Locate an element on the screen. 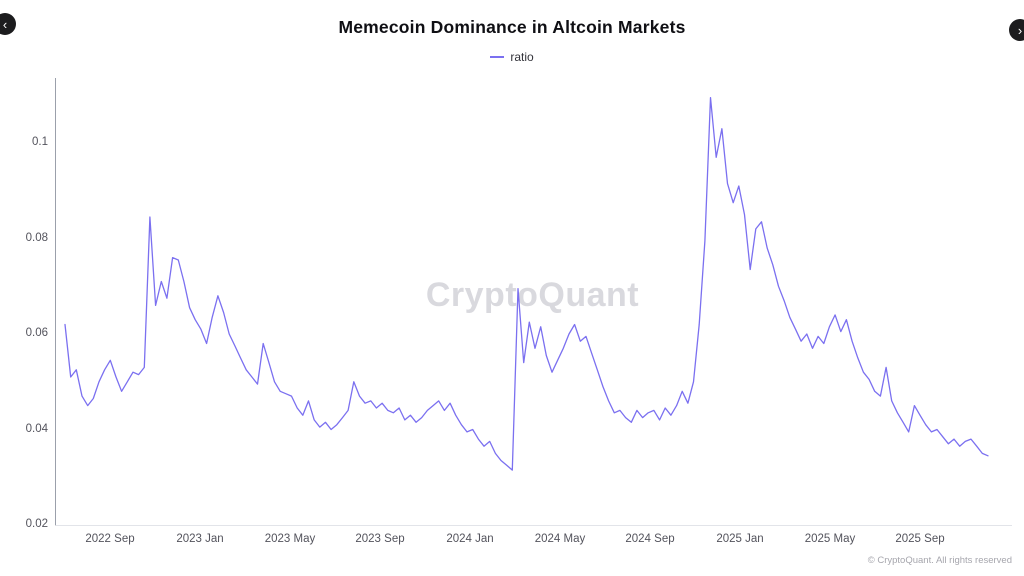  y-tick-label: 0.04 is located at coordinates (36, 428).